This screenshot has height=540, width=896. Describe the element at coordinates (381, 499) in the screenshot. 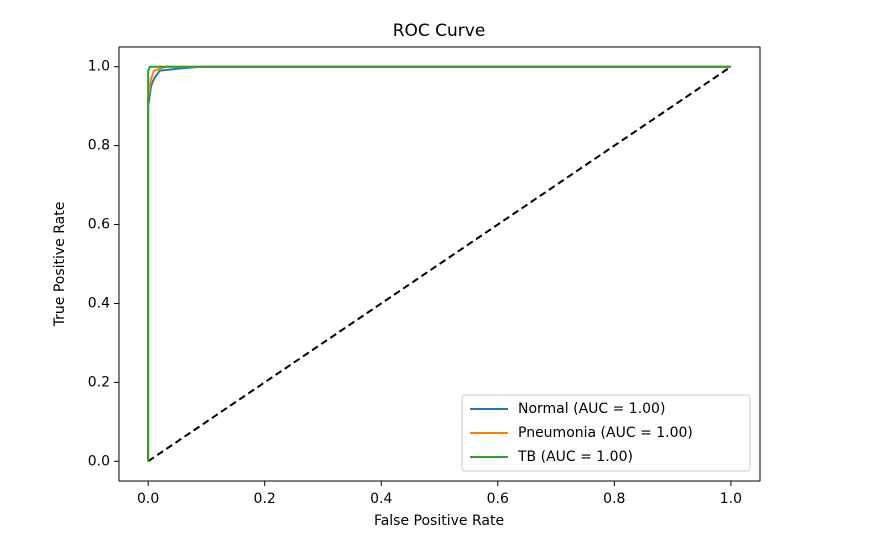

I see `x-tick-label: 0.4` at that location.